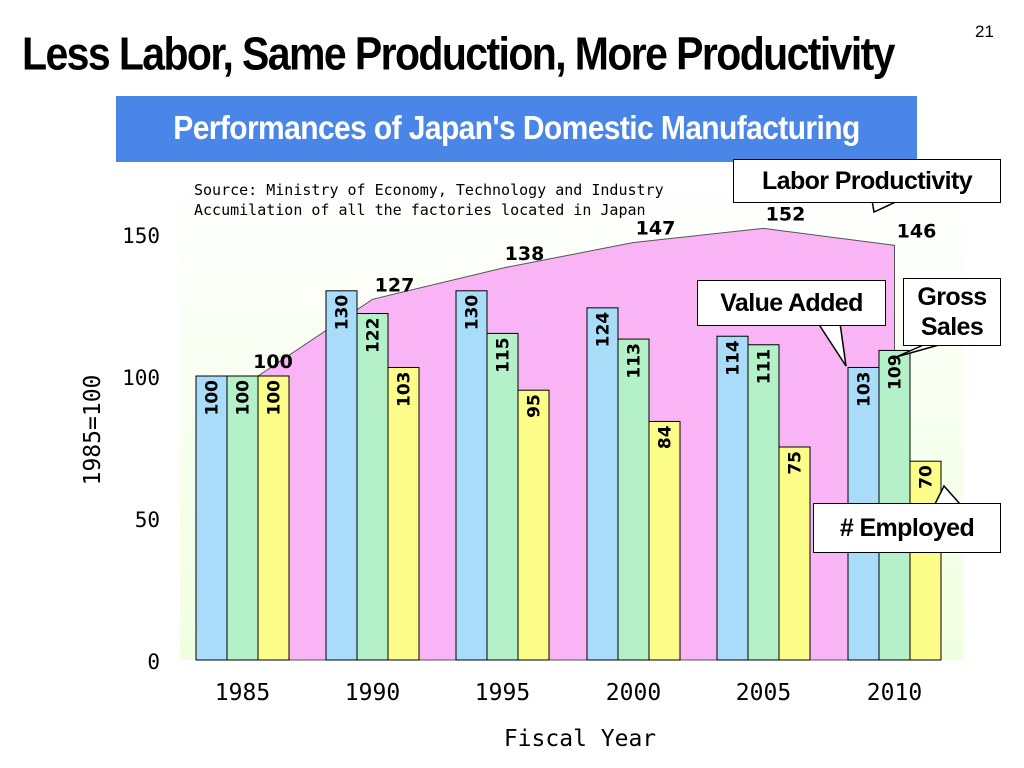  Describe the element at coordinates (796, 463) in the screenshot. I see `bar-value-label: 75` at that location.